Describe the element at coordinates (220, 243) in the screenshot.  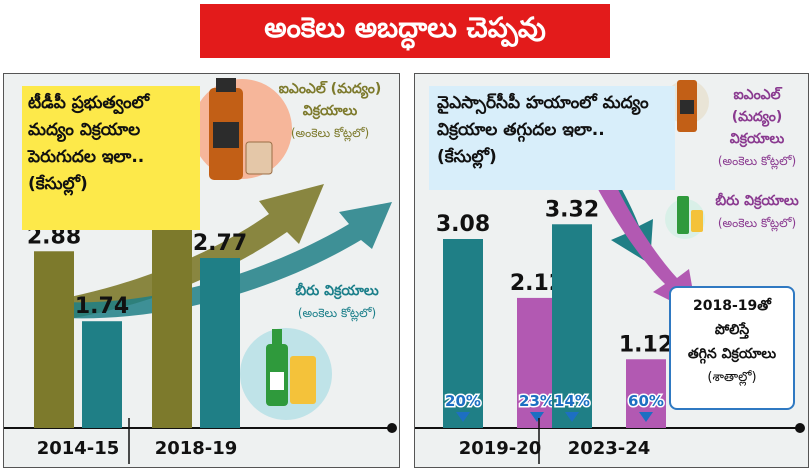
I see `data-label-2018-19-series-1: 2.77` at that location.